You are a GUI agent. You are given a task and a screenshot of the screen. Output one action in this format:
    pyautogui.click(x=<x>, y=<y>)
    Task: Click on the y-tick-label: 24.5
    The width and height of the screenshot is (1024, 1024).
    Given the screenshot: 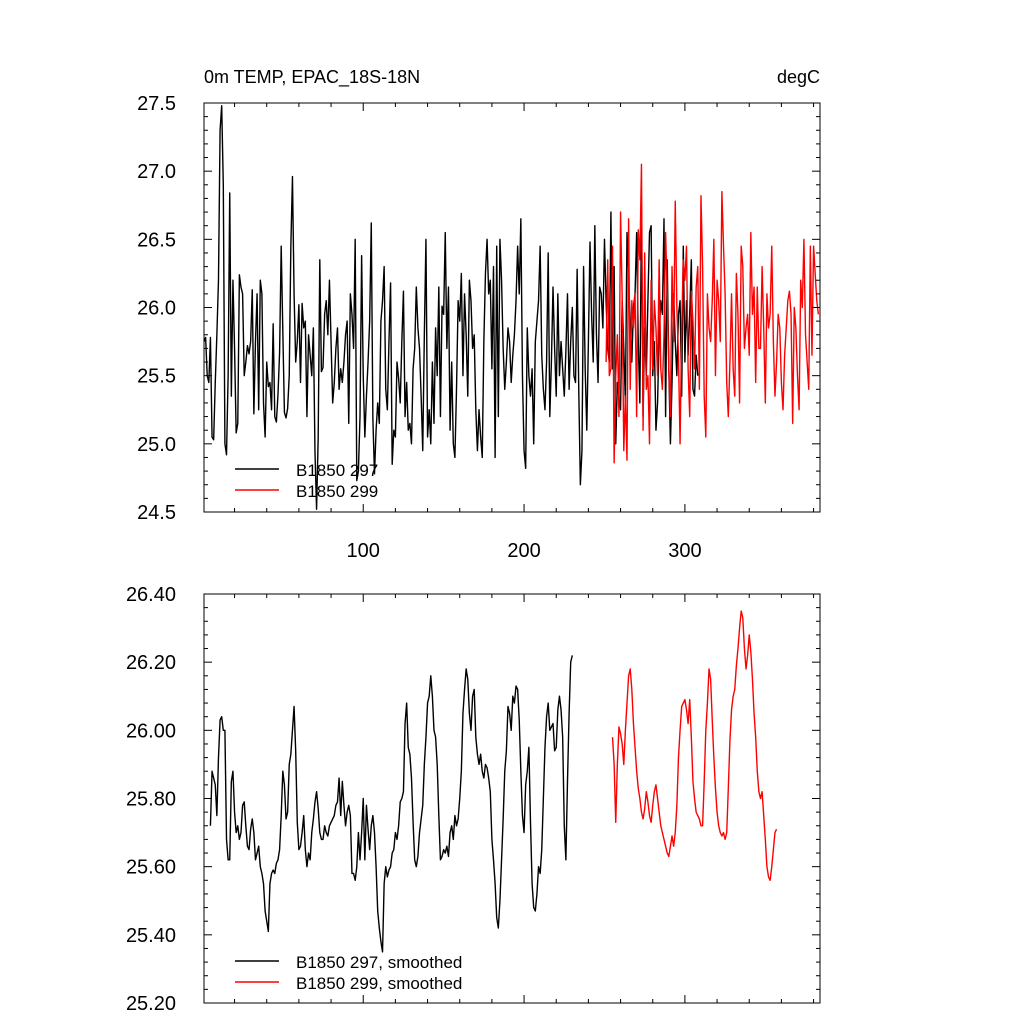 What is the action you would take?
    pyautogui.click(x=156, y=513)
    